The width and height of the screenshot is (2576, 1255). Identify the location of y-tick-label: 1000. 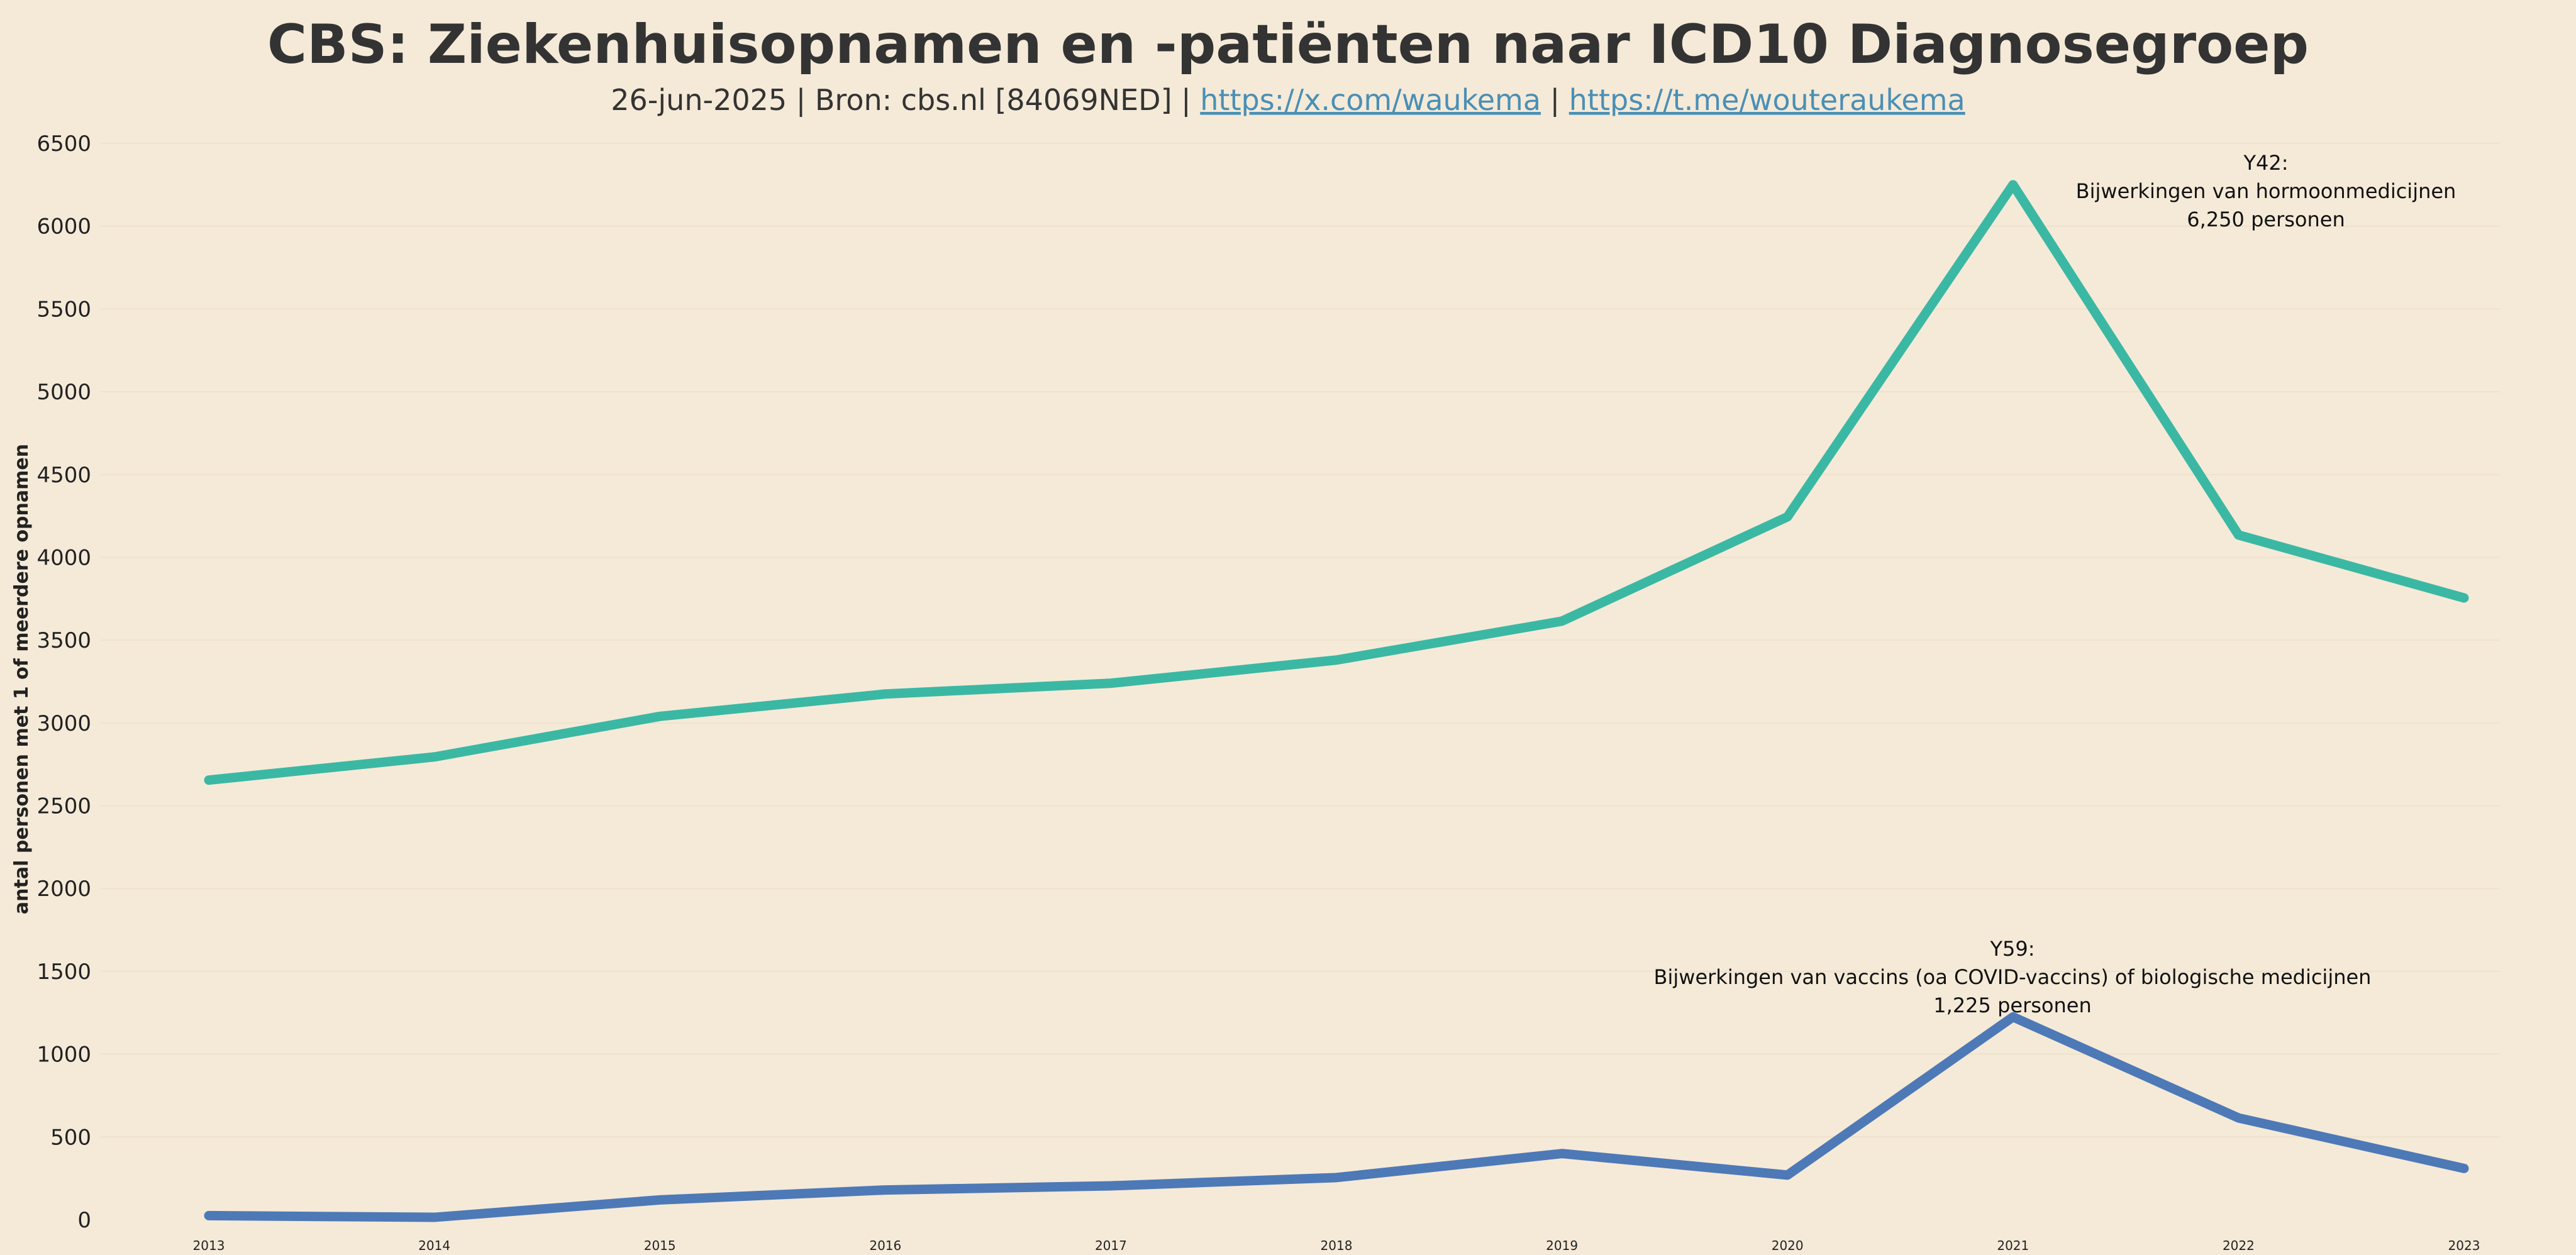
(63, 1055).